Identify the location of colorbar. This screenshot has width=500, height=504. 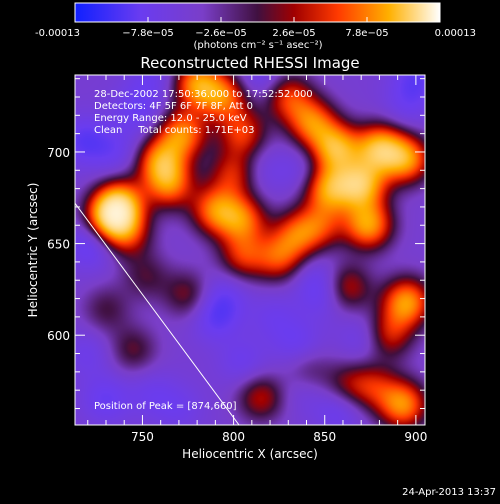
(257, 12).